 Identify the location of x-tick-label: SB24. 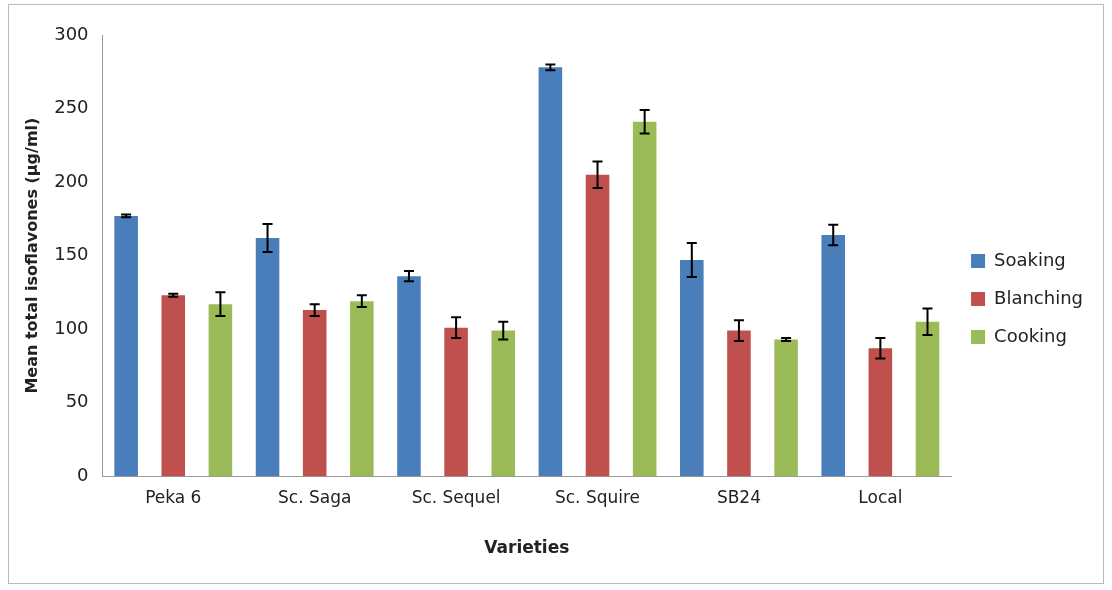
(738, 496).